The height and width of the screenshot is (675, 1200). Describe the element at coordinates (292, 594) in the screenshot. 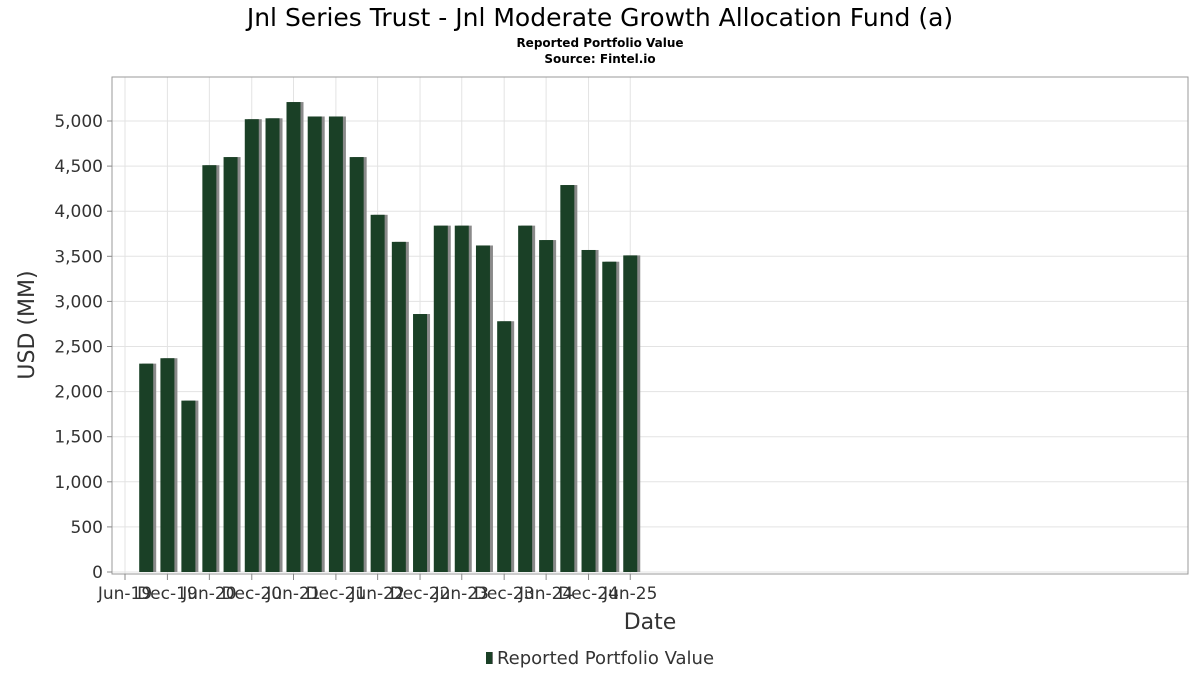

I see `x-tick-label: Jun-21` at that location.